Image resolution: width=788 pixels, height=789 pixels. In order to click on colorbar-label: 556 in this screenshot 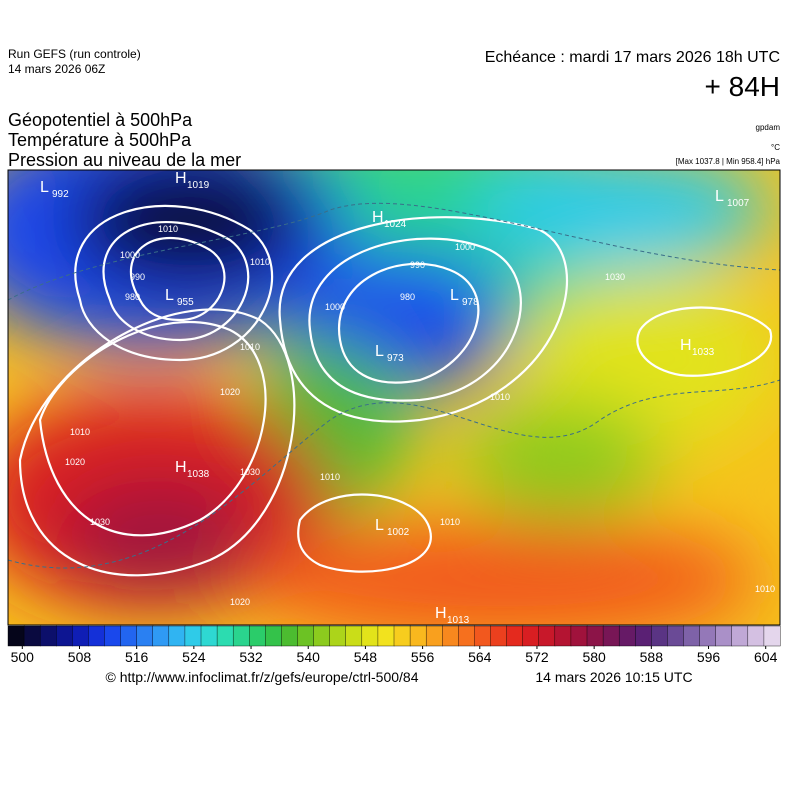, I will do `click(423, 657)`.